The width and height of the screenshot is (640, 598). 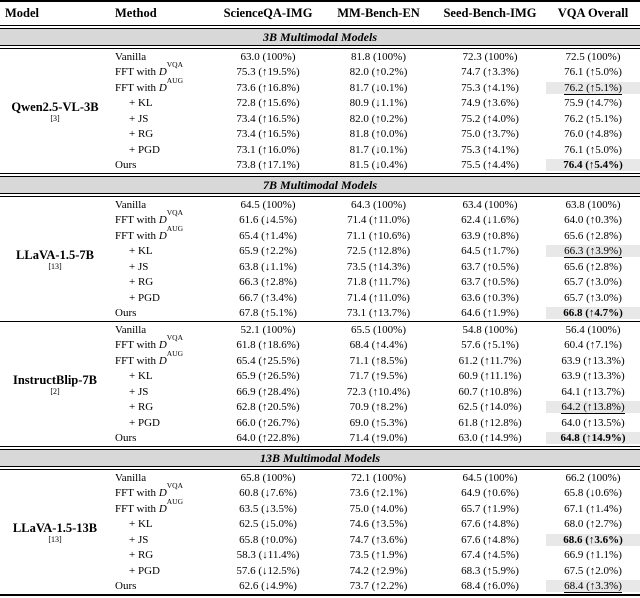 What do you see at coordinates (268, 407) in the screenshot?
I see `score-text: 62.8 (↑20.5%)` at bounding box center [268, 407].